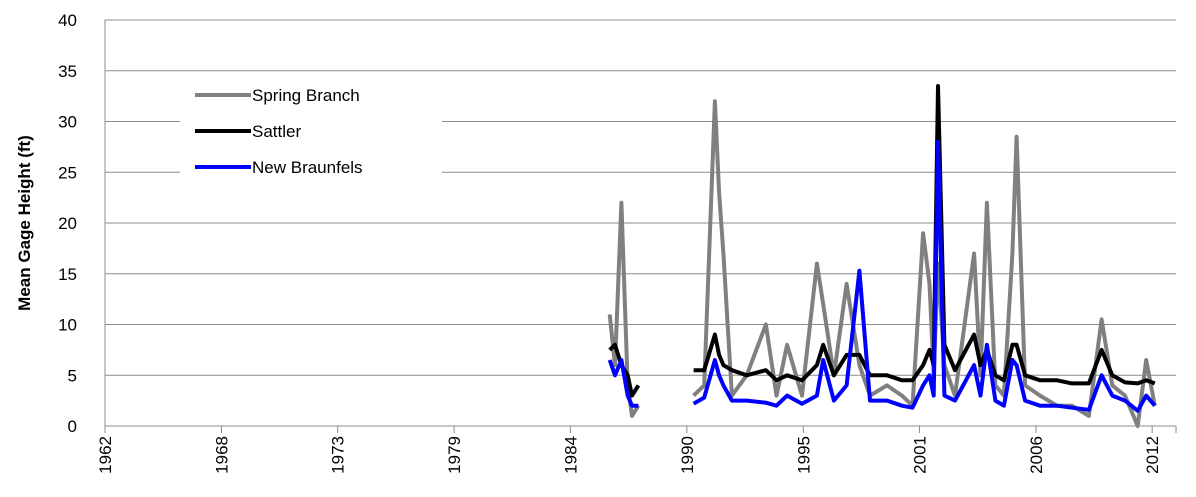  I want to click on x-tick-label: 1995, so click(803, 455).